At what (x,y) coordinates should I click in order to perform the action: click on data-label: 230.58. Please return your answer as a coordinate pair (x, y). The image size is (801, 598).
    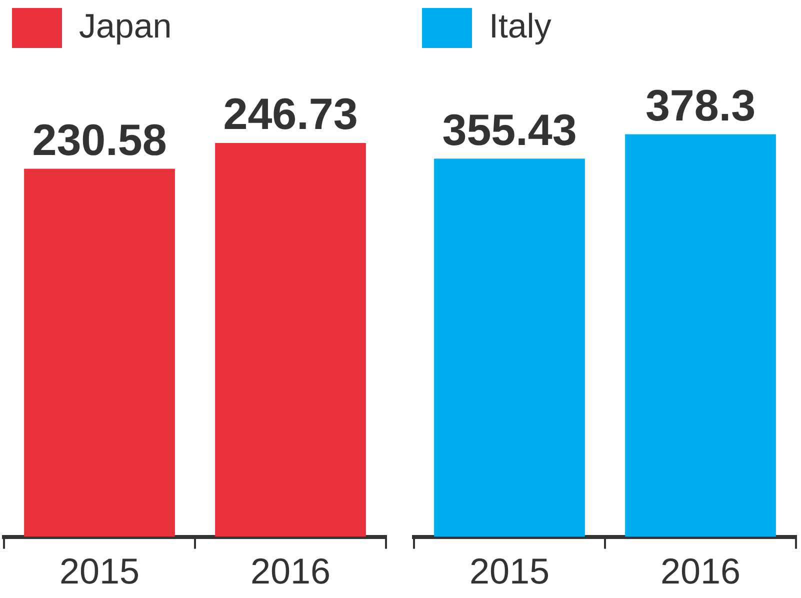
    Looking at the image, I should click on (99, 140).